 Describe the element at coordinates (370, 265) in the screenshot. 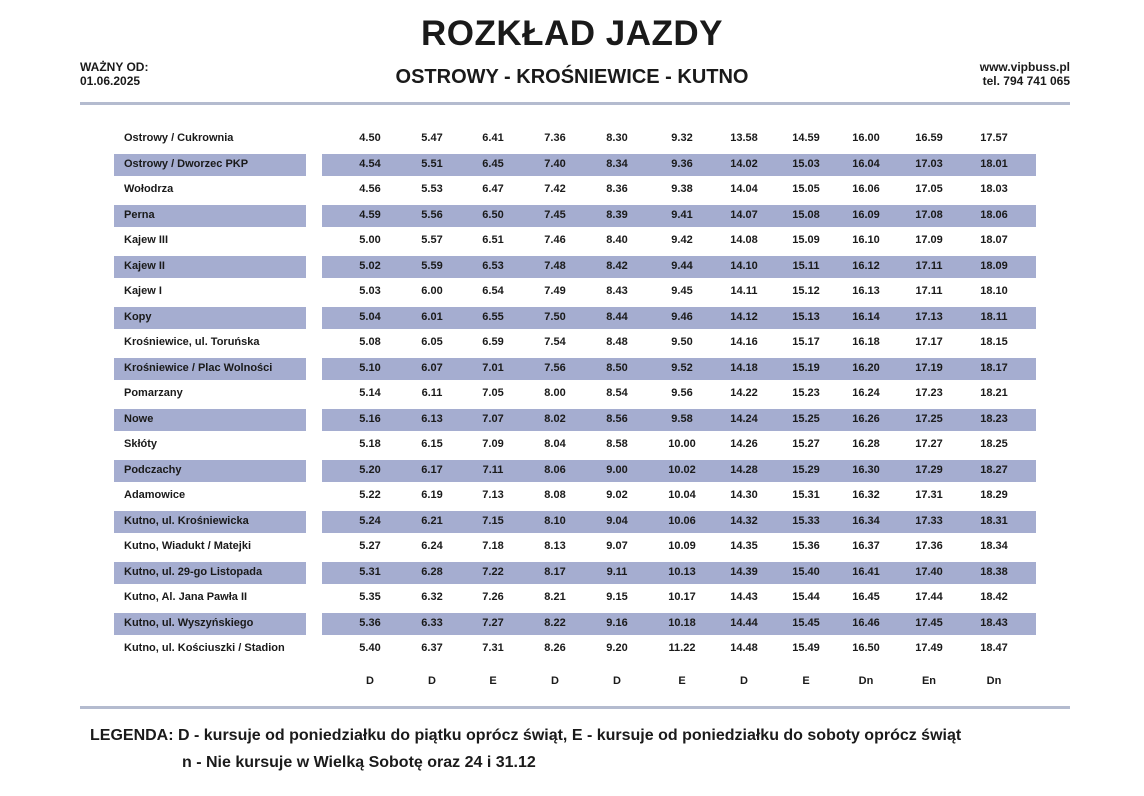

I see `departure-time: 5.02` at that location.